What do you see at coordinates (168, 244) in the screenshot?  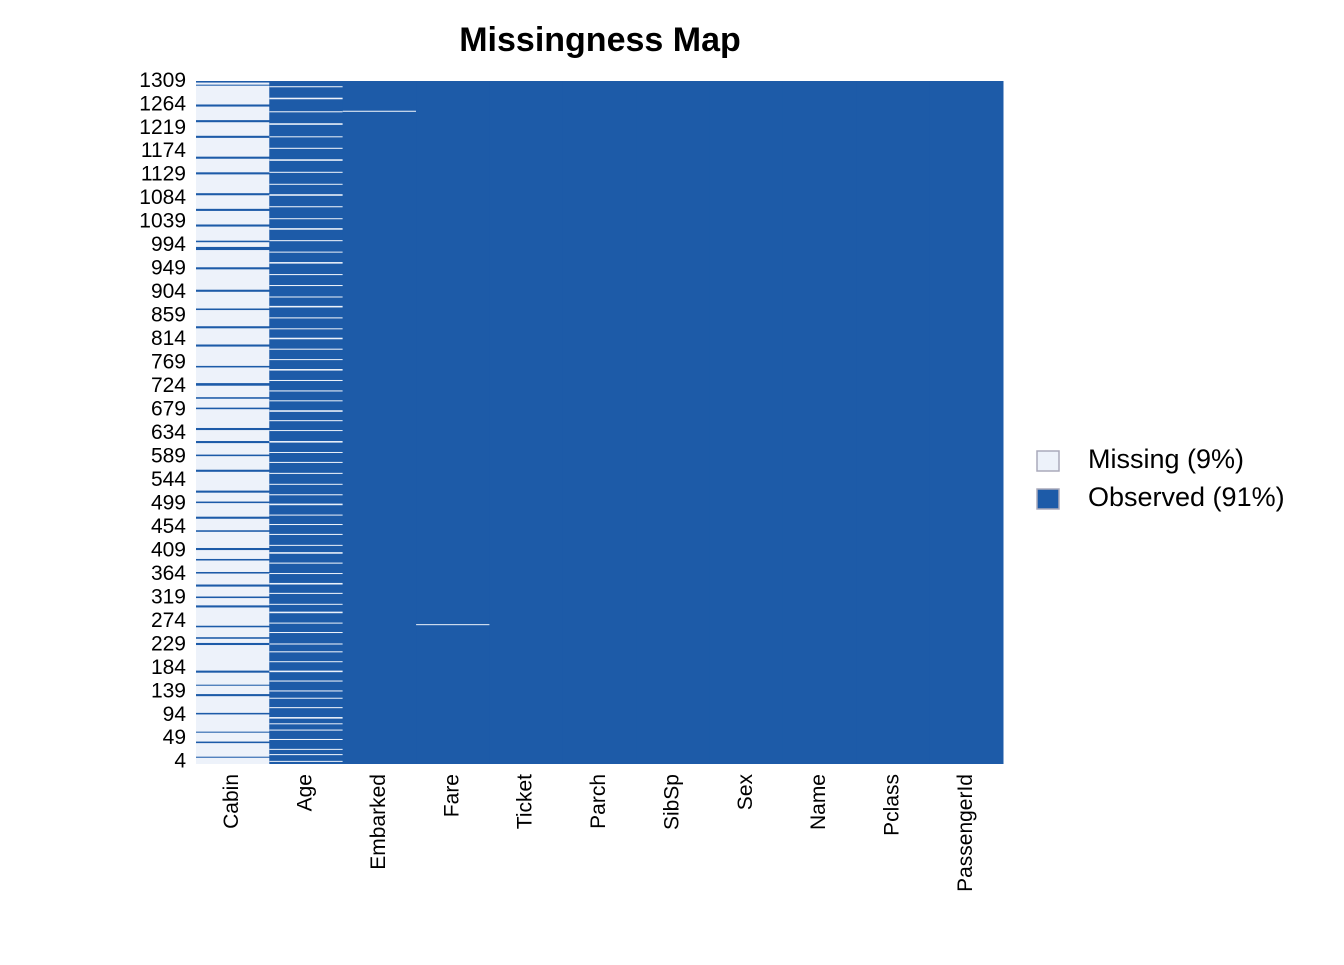 I see `y-tick-label: 994` at bounding box center [168, 244].